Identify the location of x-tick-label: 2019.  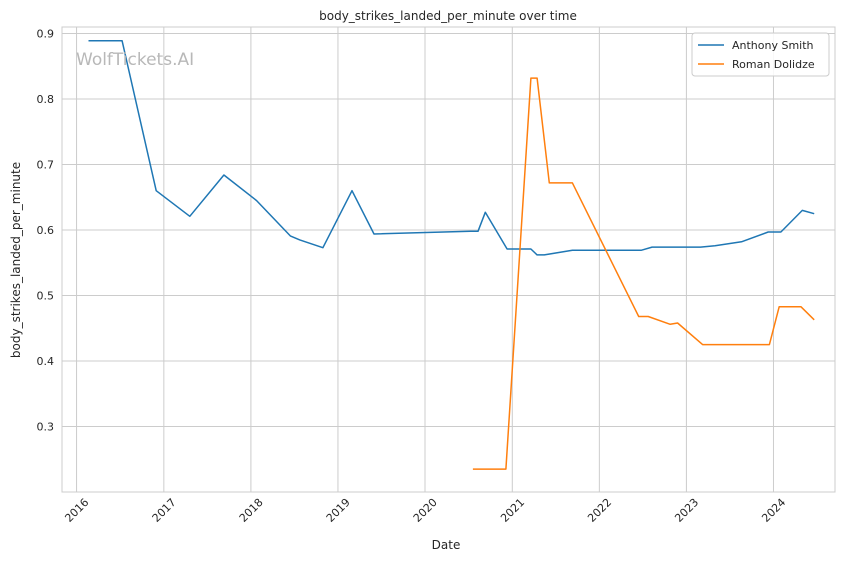
(338, 510).